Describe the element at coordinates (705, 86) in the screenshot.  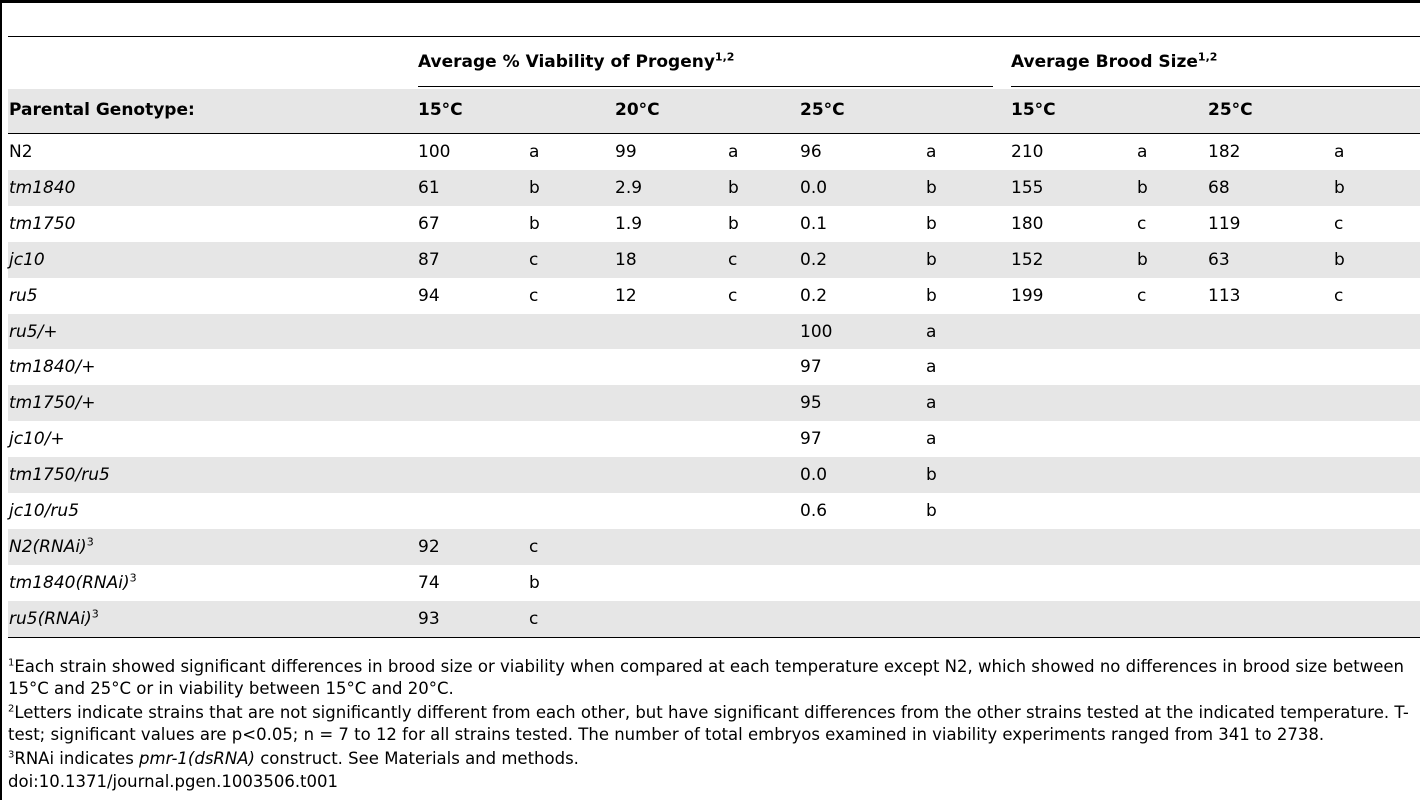
I see `viability-group-rule` at that location.